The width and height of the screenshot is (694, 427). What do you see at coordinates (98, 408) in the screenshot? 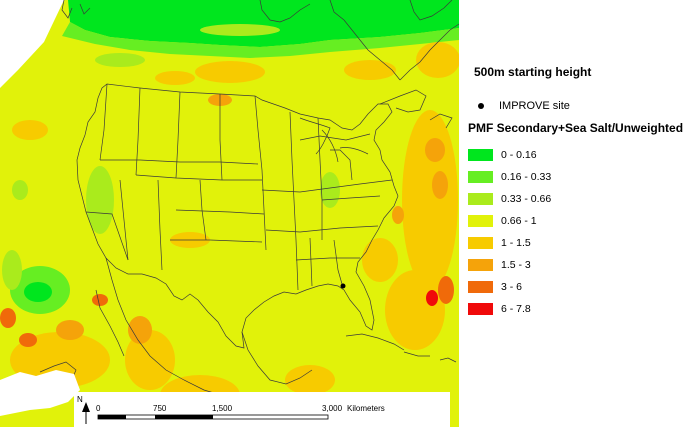
I see `scale-tick-0: 0` at bounding box center [98, 408].